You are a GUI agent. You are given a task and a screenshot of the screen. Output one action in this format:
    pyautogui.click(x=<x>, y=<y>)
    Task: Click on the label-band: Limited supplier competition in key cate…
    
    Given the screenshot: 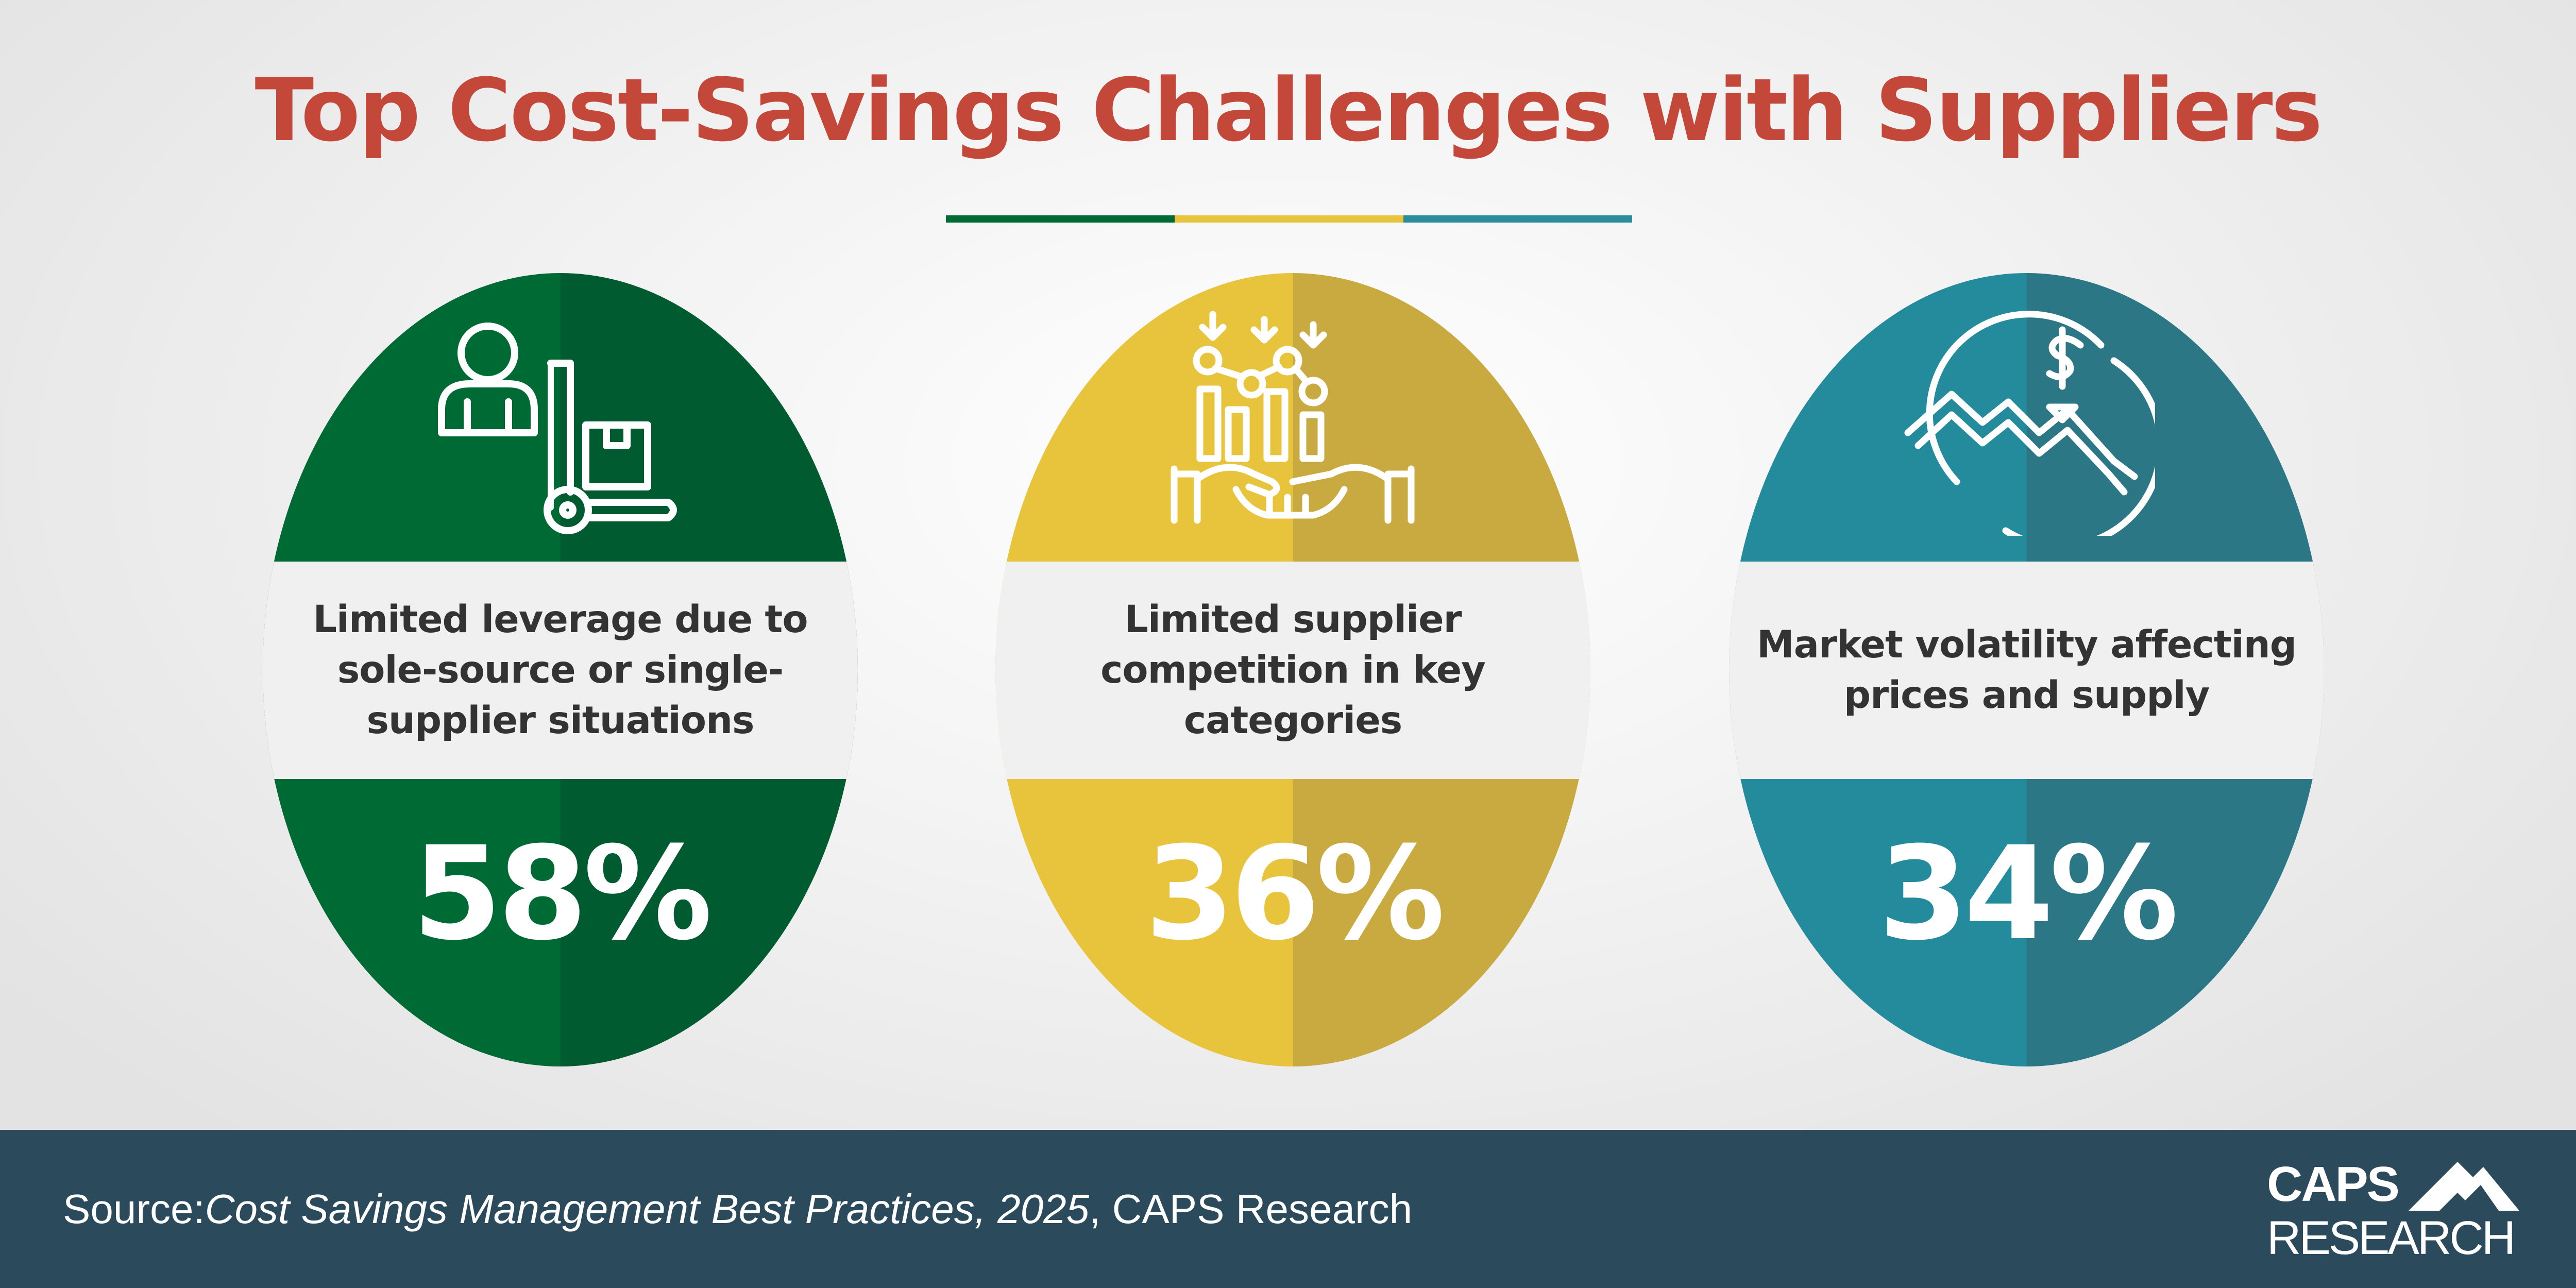 What is the action you would take?
    pyautogui.click(x=1292, y=671)
    